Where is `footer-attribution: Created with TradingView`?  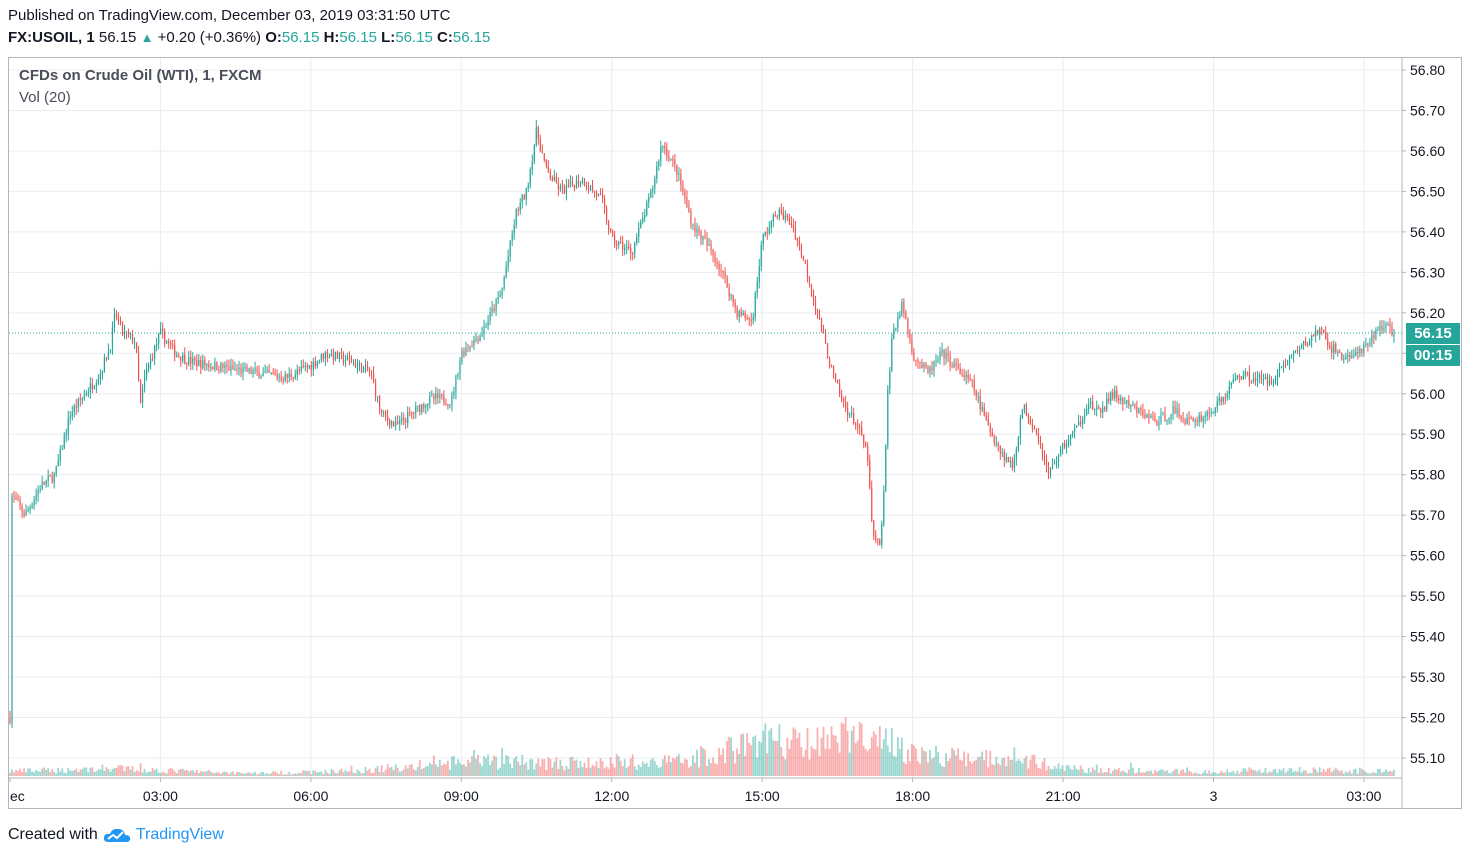
footer-attribution: Created with TradingView is located at coordinates (116, 835).